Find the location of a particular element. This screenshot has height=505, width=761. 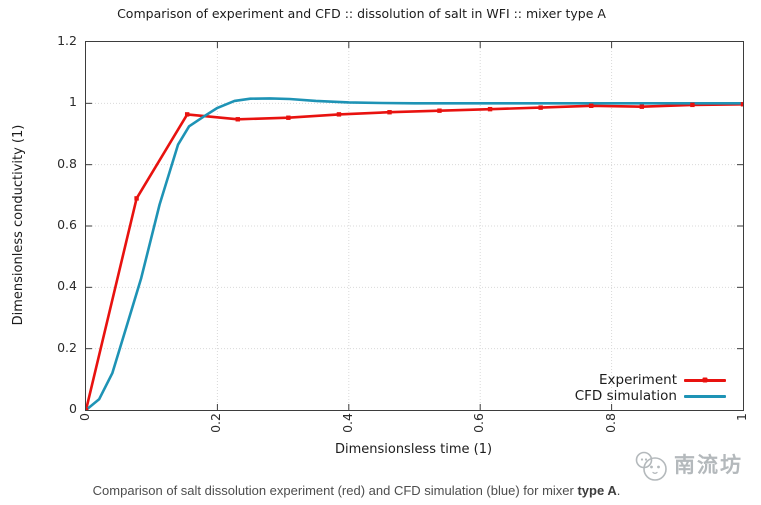

caption-bold-text: type A is located at coordinates (597, 490).